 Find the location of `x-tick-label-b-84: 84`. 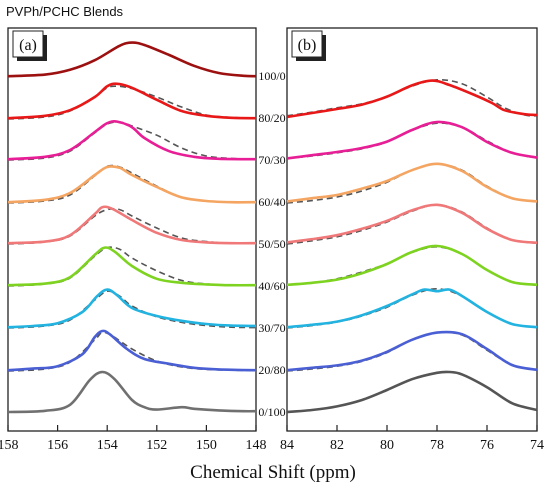

x-tick-label-b-84: 84 is located at coordinates (287, 445).